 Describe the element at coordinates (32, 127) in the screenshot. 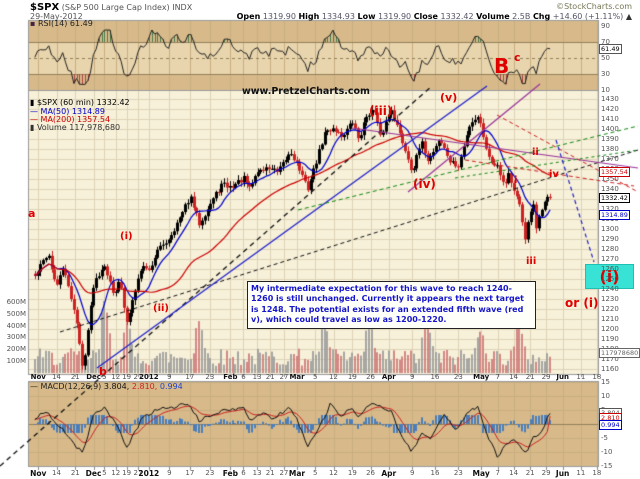

I see `volume-bars-icon: ▮` at that location.